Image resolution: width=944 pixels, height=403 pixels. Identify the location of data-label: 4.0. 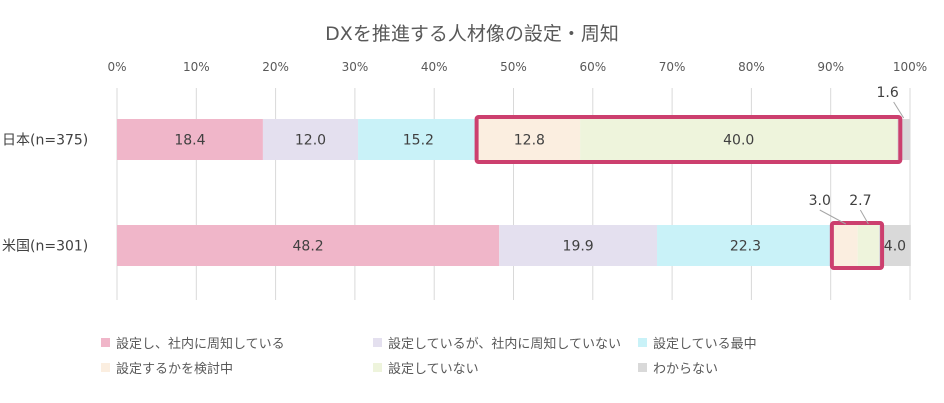
(895, 247).